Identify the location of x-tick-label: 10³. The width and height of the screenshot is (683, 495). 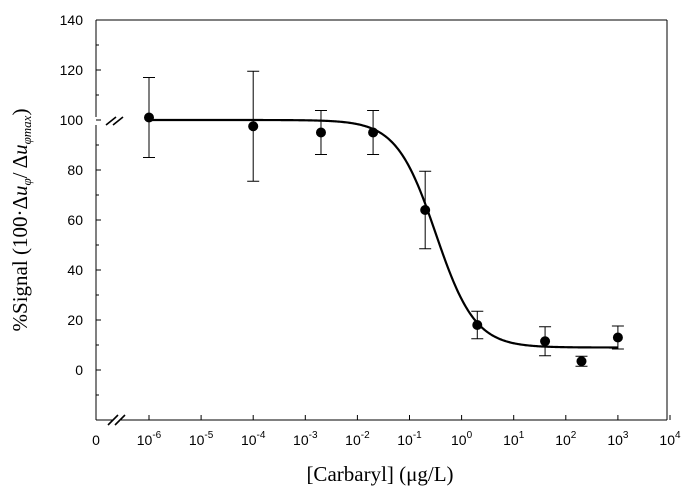
(618, 439).